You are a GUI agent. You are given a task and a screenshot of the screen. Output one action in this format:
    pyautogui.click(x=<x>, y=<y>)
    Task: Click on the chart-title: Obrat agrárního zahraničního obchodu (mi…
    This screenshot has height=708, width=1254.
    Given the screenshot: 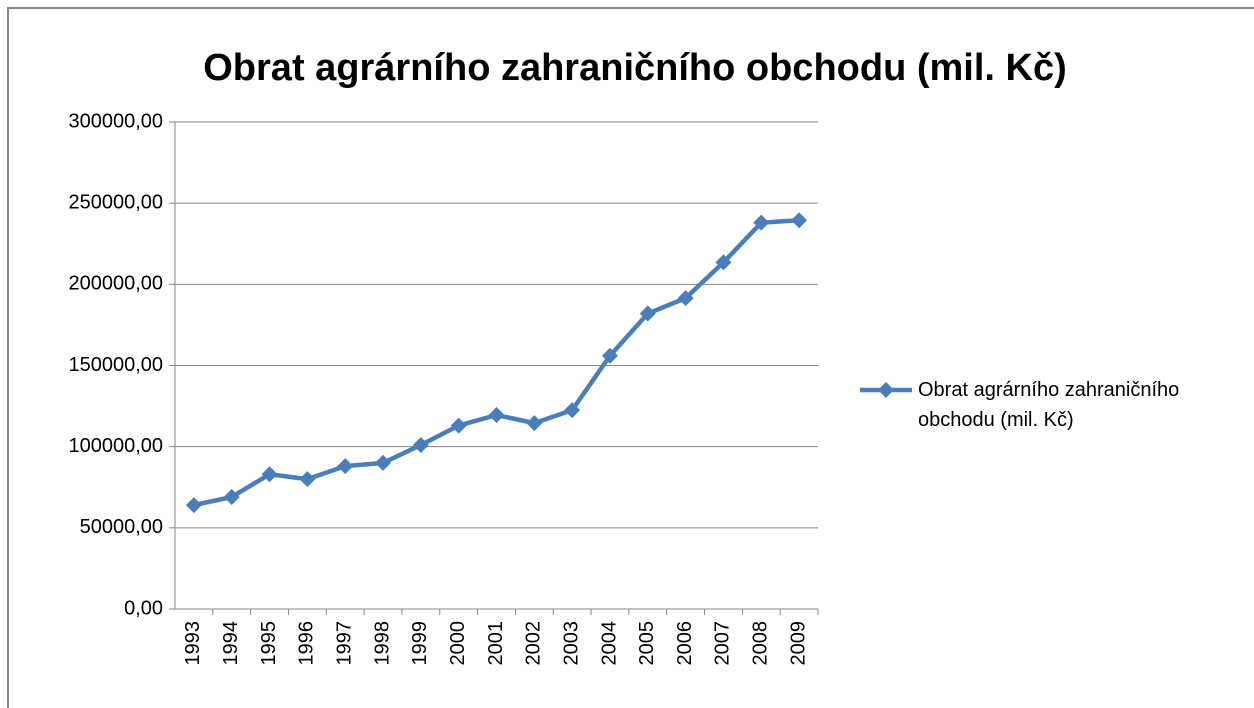 What is the action you would take?
    pyautogui.click(x=635, y=68)
    